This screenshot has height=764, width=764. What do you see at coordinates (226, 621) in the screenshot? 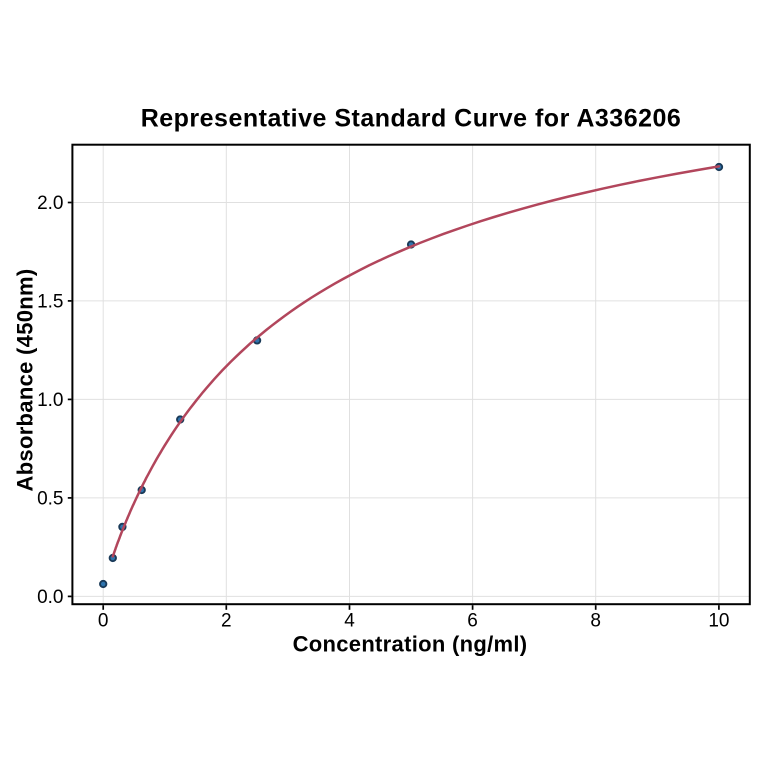
I see `svg-text: 2` at bounding box center [226, 621].